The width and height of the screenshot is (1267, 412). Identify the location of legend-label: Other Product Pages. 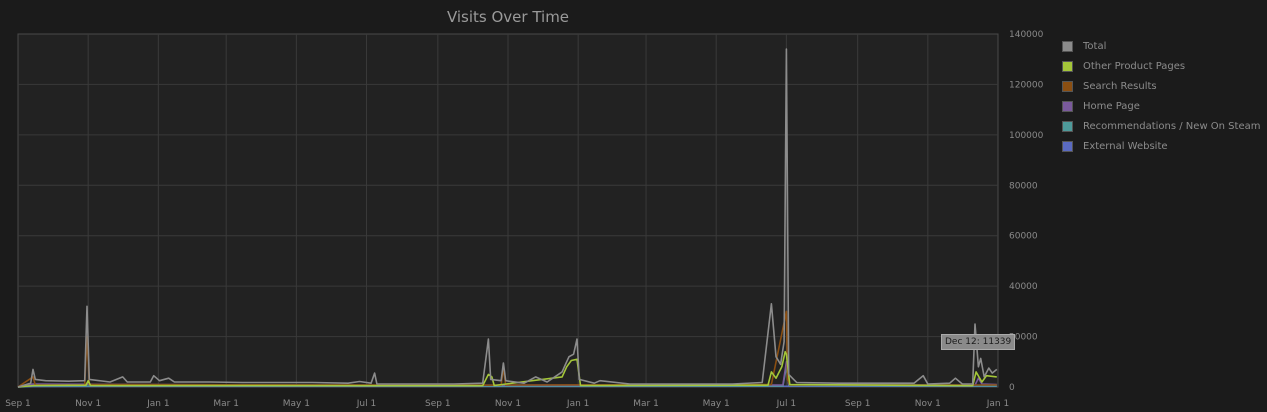
(1134, 66).